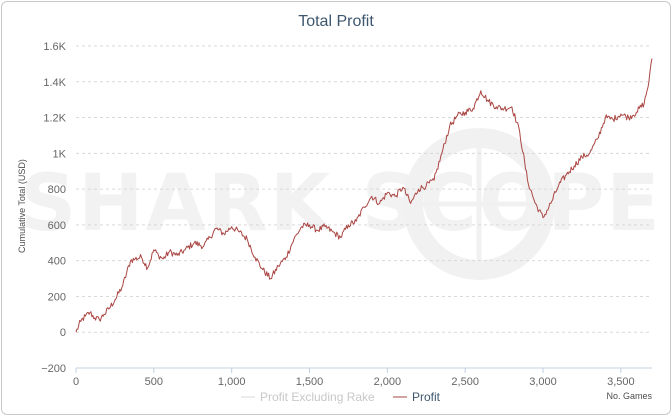 This screenshot has width=672, height=416. Describe the element at coordinates (53, 369) in the screenshot. I see `y-tick-label: −200` at that location.